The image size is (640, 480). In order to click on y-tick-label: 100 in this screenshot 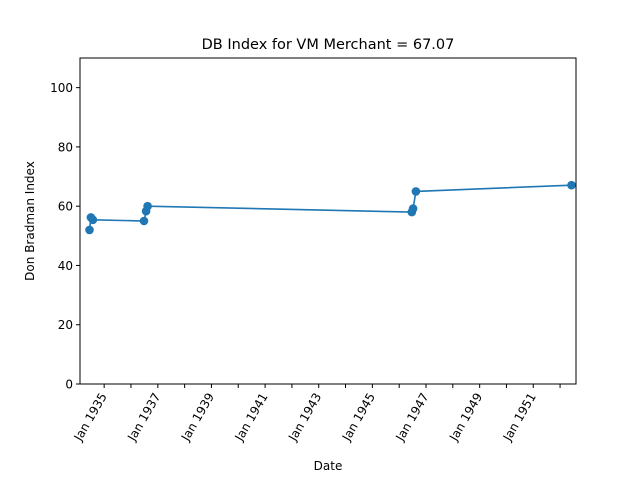, I will do `click(61, 88)`.